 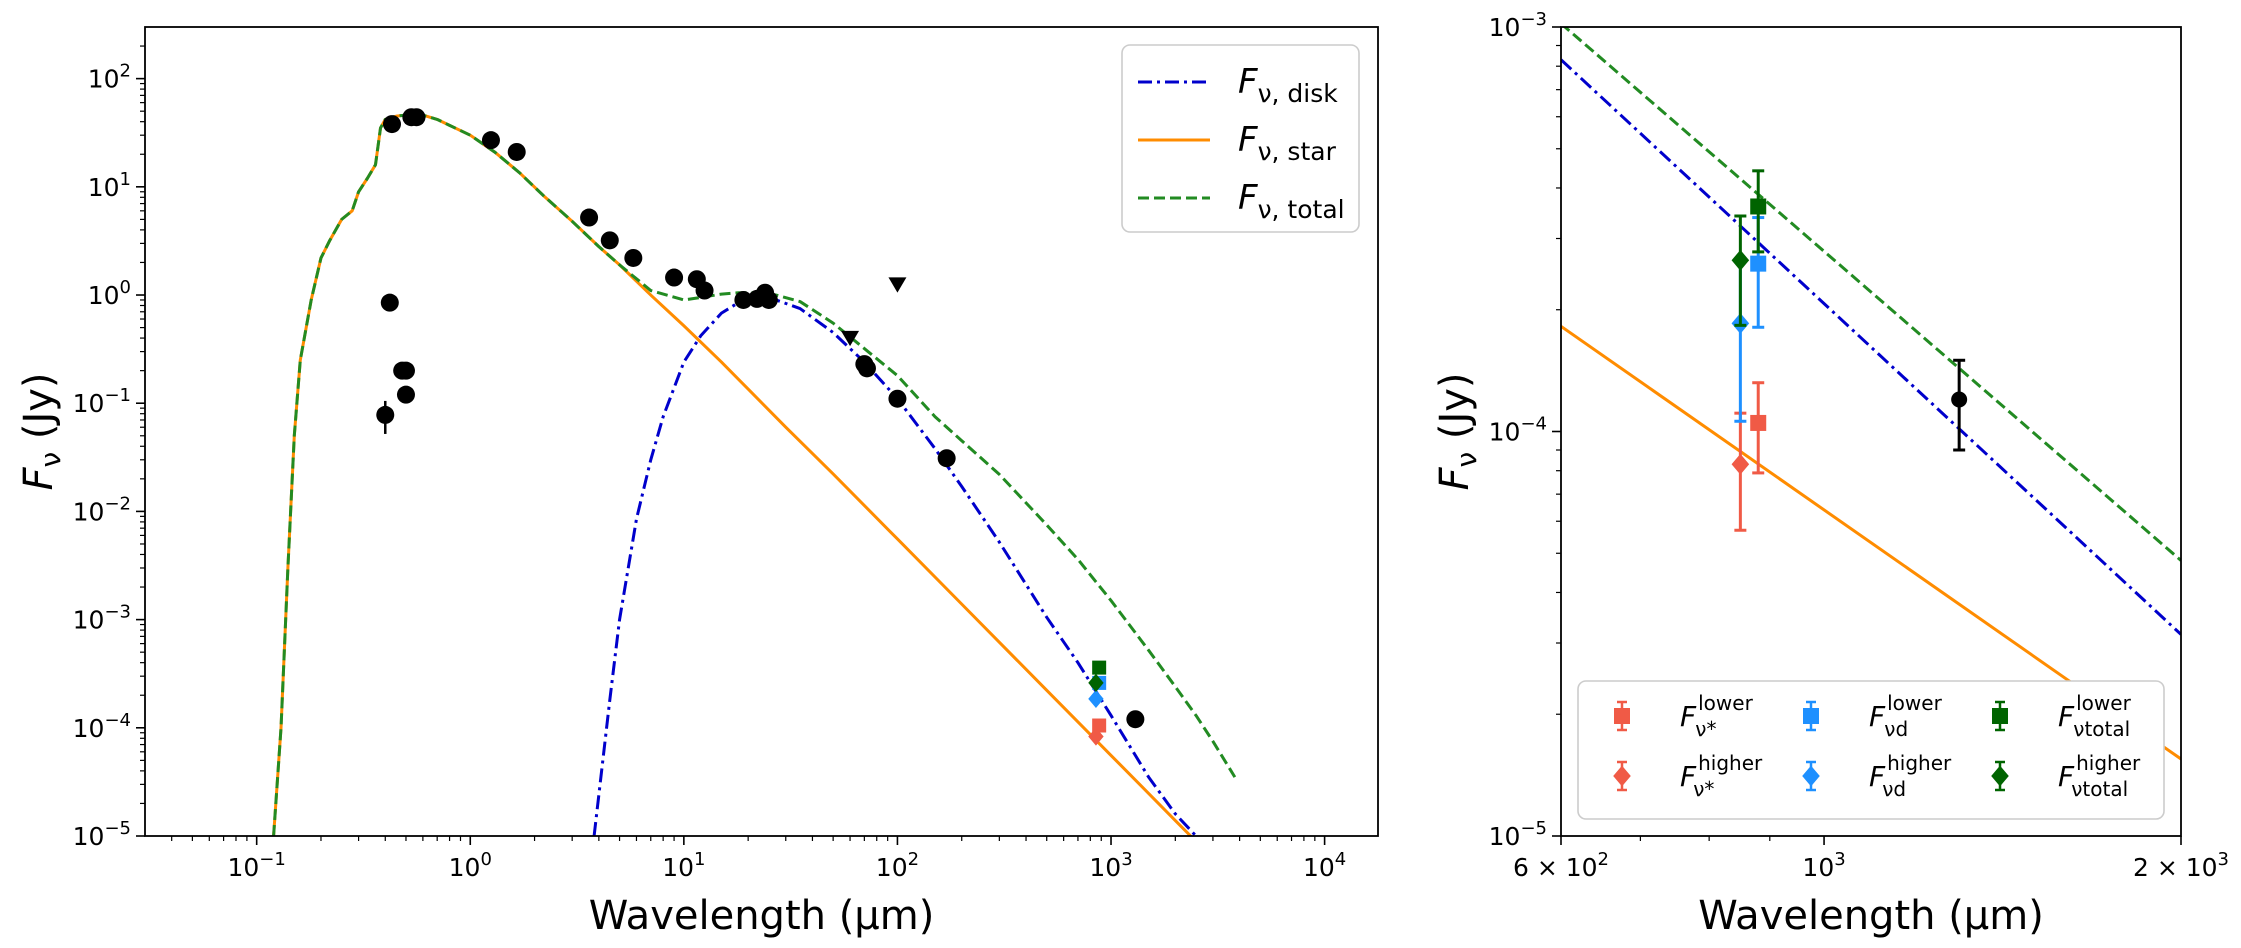 I want to click on sed-xtick-label-exp: 4, so click(x=1340, y=859).